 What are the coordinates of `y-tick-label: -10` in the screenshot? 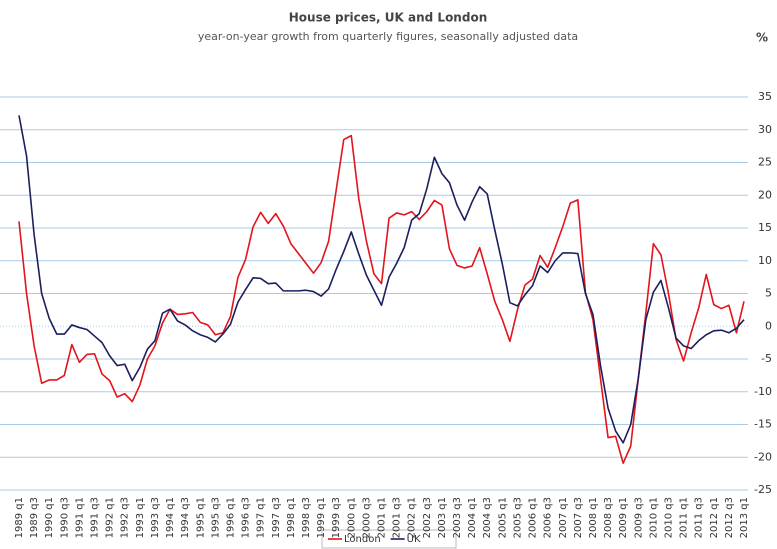 It's located at (763, 391).